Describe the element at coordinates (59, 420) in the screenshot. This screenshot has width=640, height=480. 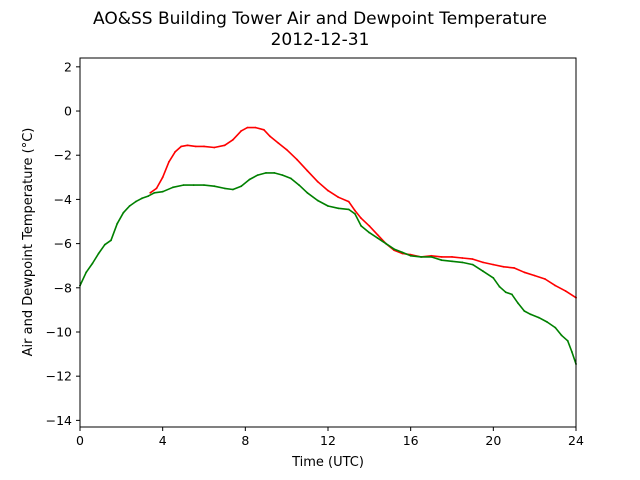
I see `y-tick-label: −14` at that location.